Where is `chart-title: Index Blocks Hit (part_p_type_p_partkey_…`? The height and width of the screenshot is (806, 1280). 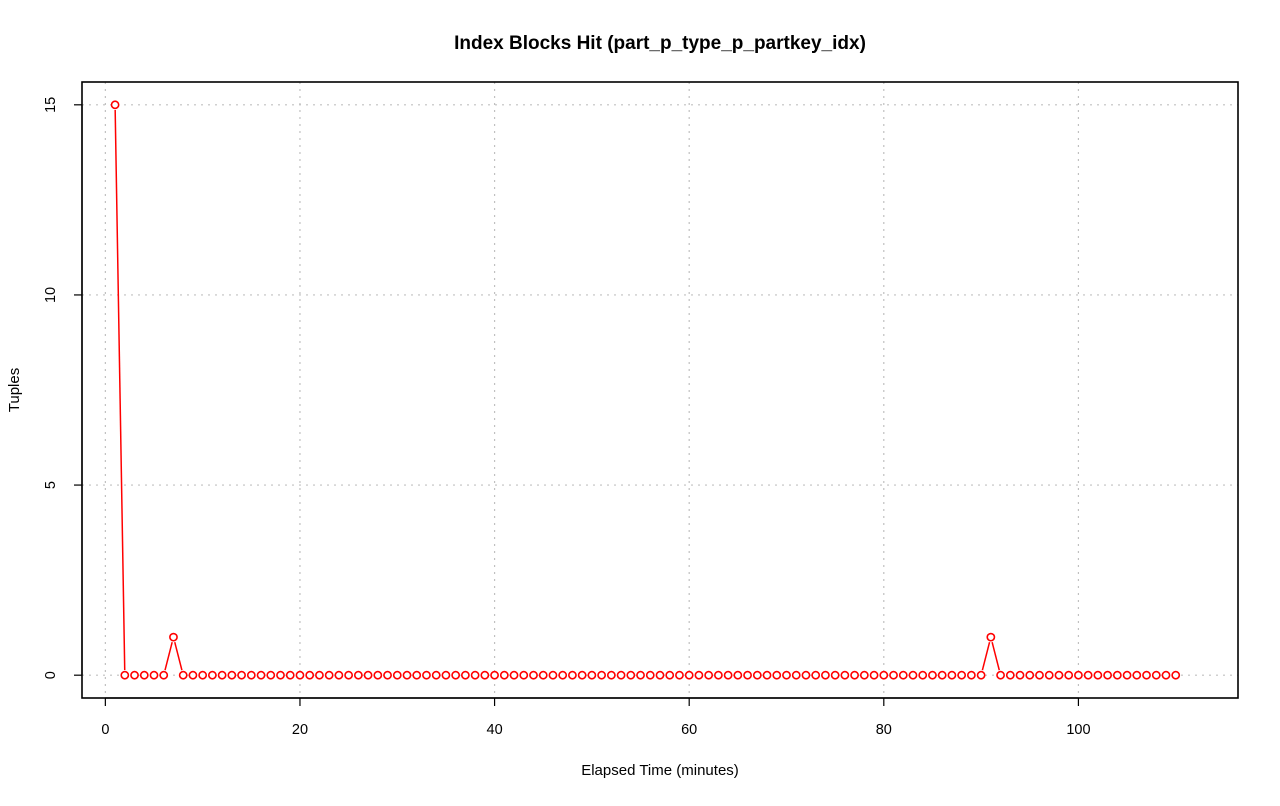
chart-title: Index Blocks Hit (part_p_type_p_partkey_… is located at coordinates (660, 43).